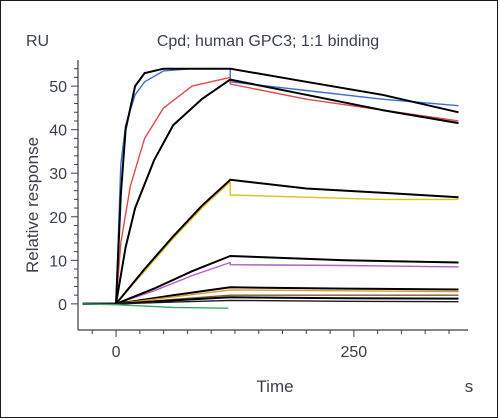 This screenshot has height=420, width=500. I want to click on y-unit-label: RU, so click(37, 41).